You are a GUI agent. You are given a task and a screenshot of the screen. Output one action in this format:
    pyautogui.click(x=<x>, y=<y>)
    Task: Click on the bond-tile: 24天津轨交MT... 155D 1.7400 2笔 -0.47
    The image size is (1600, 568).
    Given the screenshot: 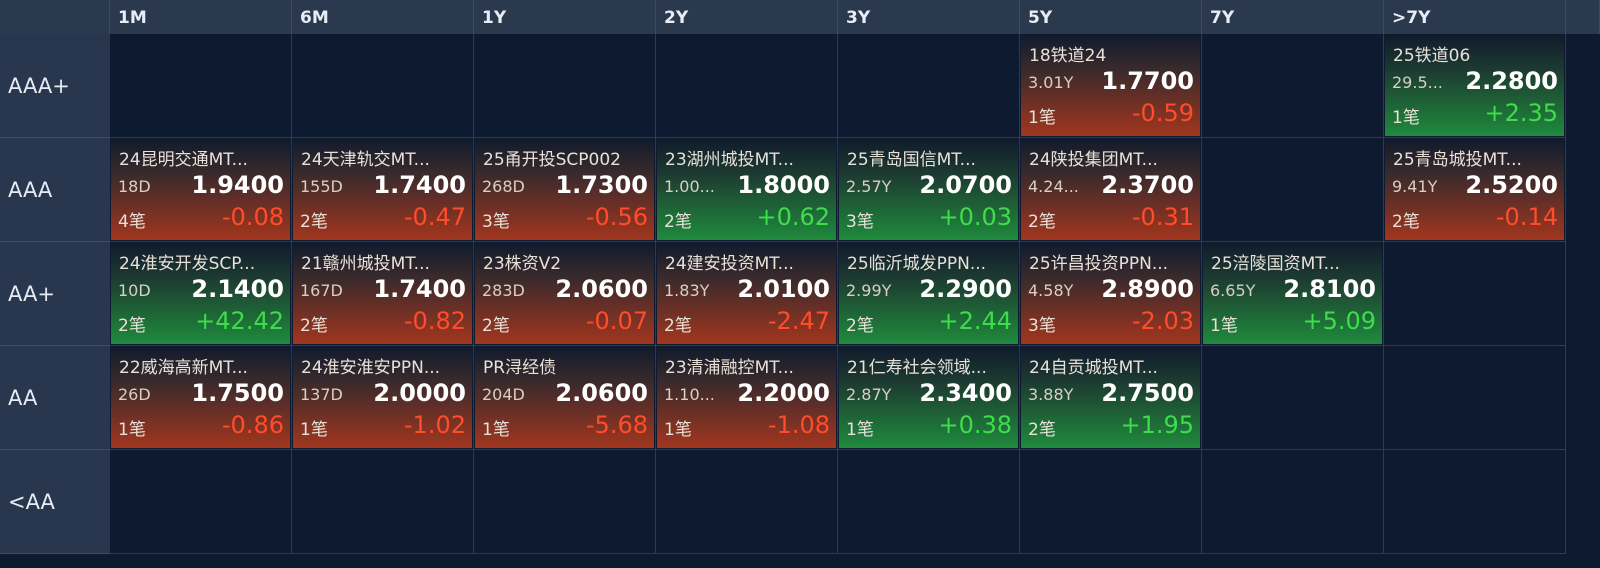 What is the action you would take?
    pyautogui.click(x=382, y=189)
    